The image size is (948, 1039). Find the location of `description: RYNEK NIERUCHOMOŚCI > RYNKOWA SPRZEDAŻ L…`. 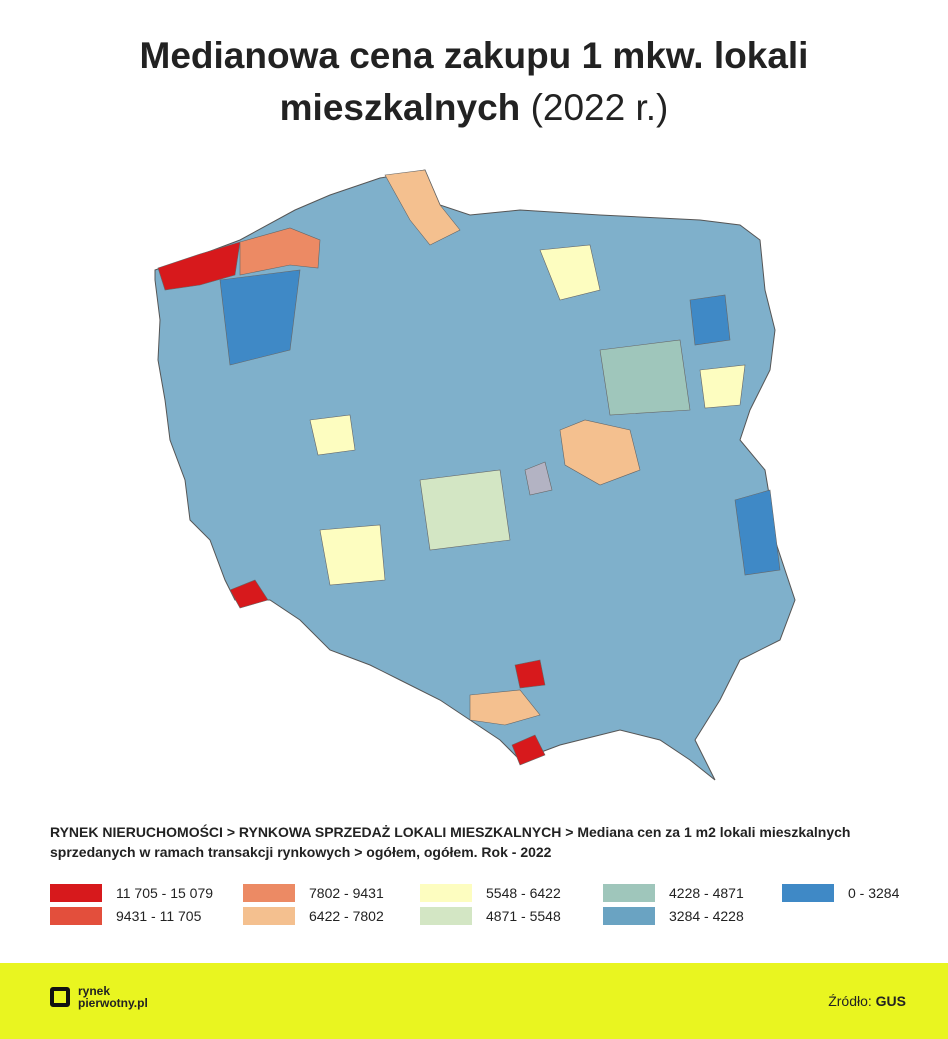

description: RYNEK NIERUCHOMOŚCI > RYNKOWA SPRZEDAŻ L… is located at coordinates (450, 842).